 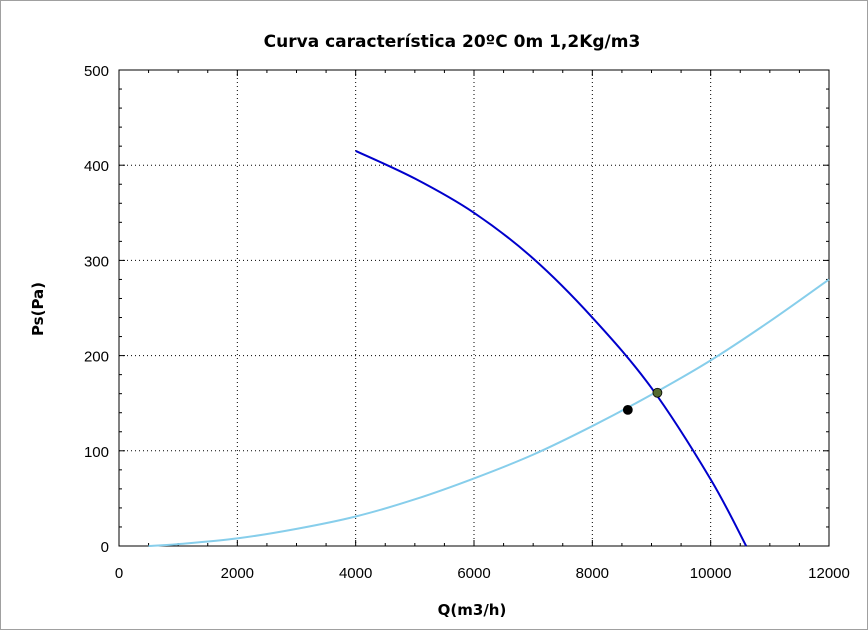 What do you see at coordinates (119, 573) in the screenshot?
I see `x-tick-label: 0` at bounding box center [119, 573].